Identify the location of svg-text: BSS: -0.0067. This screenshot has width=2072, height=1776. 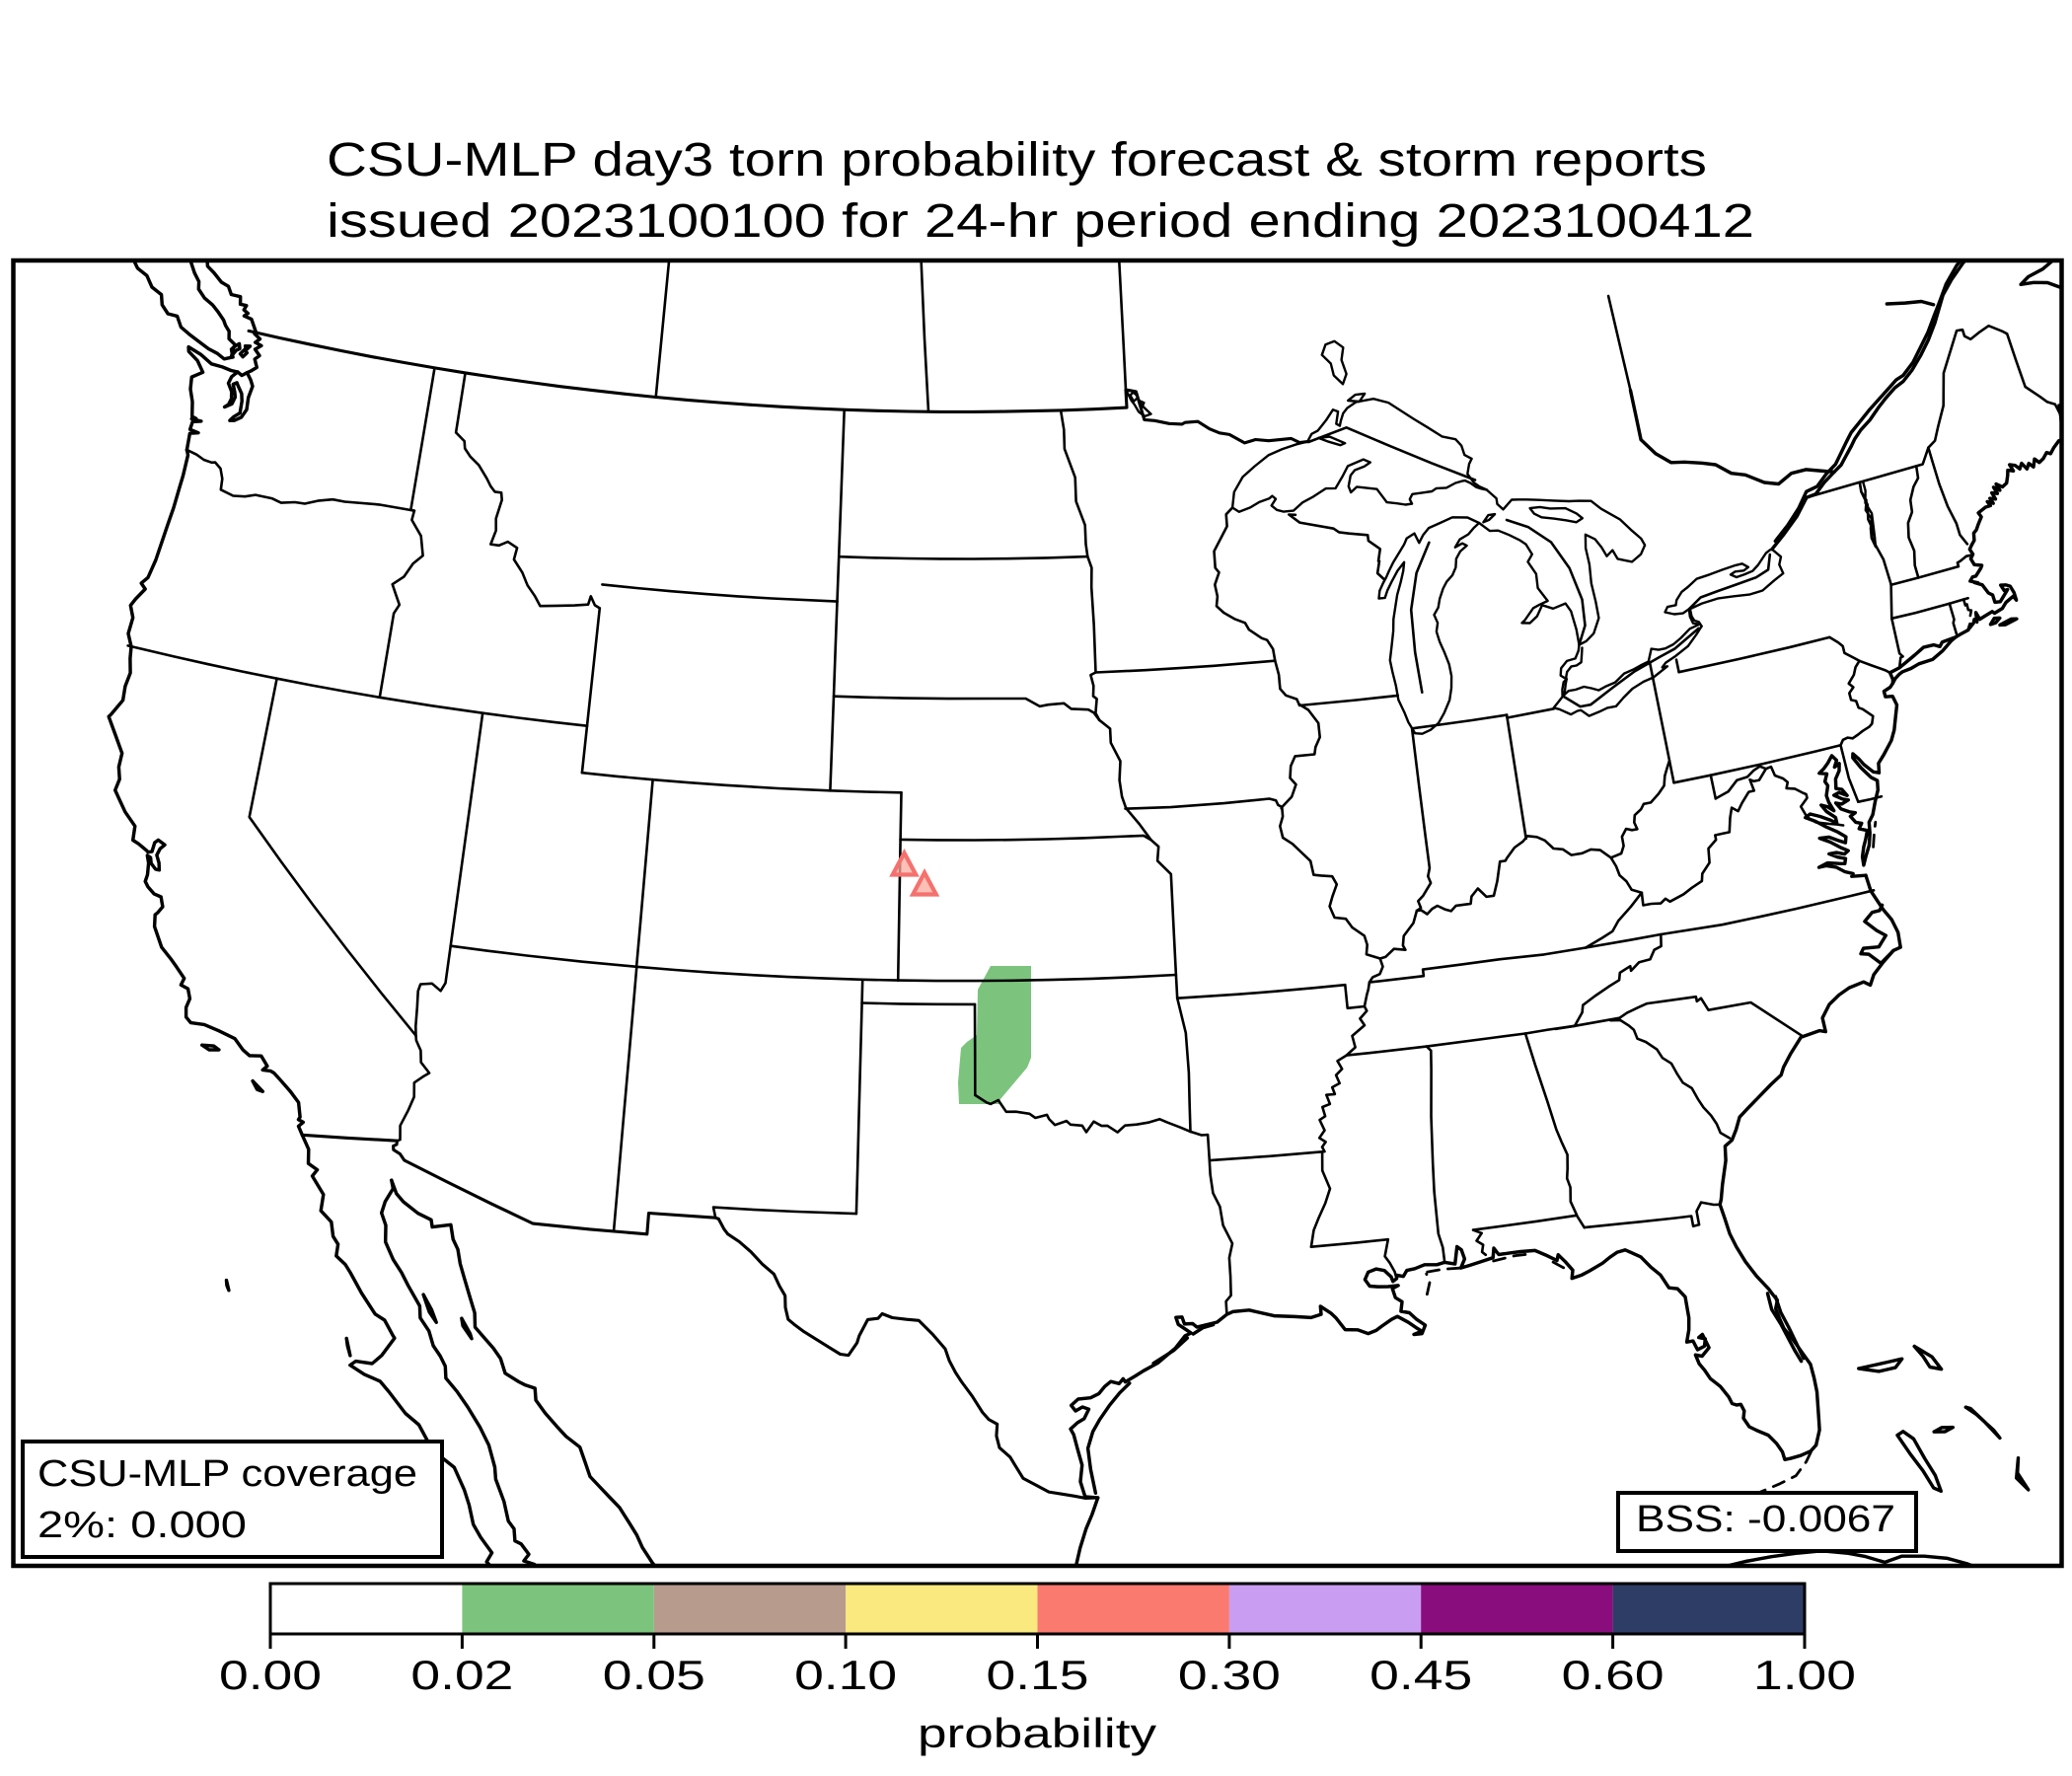
(1766, 1520).